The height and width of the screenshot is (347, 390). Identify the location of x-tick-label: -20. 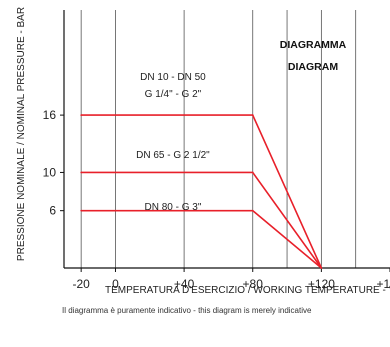
(81, 284).